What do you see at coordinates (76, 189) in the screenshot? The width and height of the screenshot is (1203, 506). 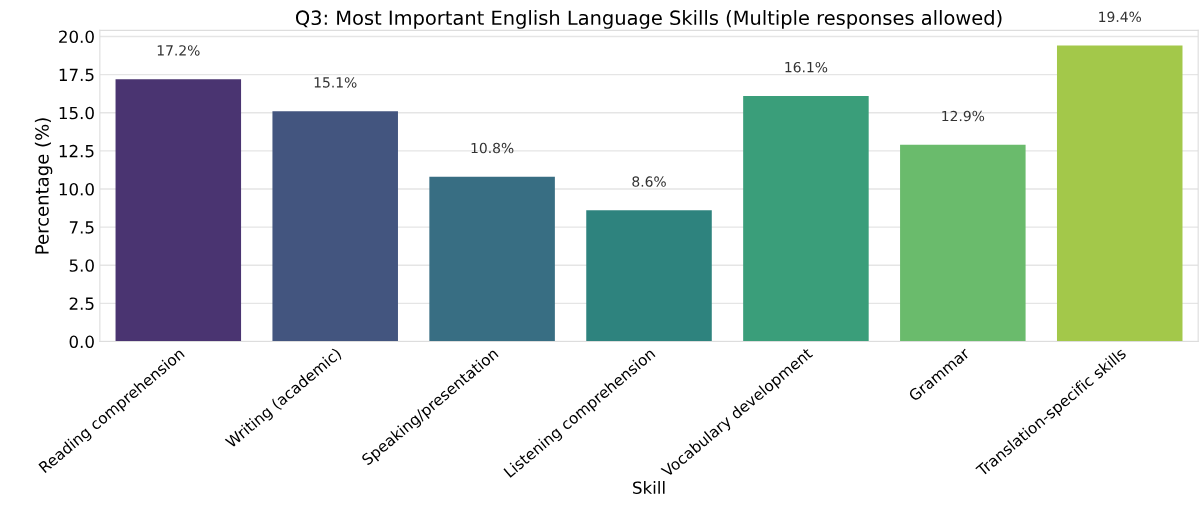 I see `y-tick-label: 10.0` at bounding box center [76, 189].